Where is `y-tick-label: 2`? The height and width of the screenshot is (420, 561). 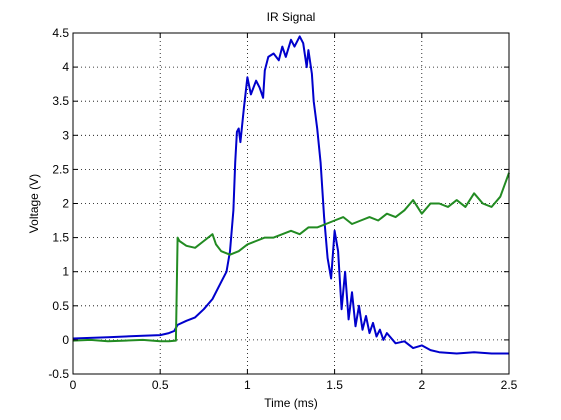
y-tick-label: 2 is located at coordinates (65, 204).